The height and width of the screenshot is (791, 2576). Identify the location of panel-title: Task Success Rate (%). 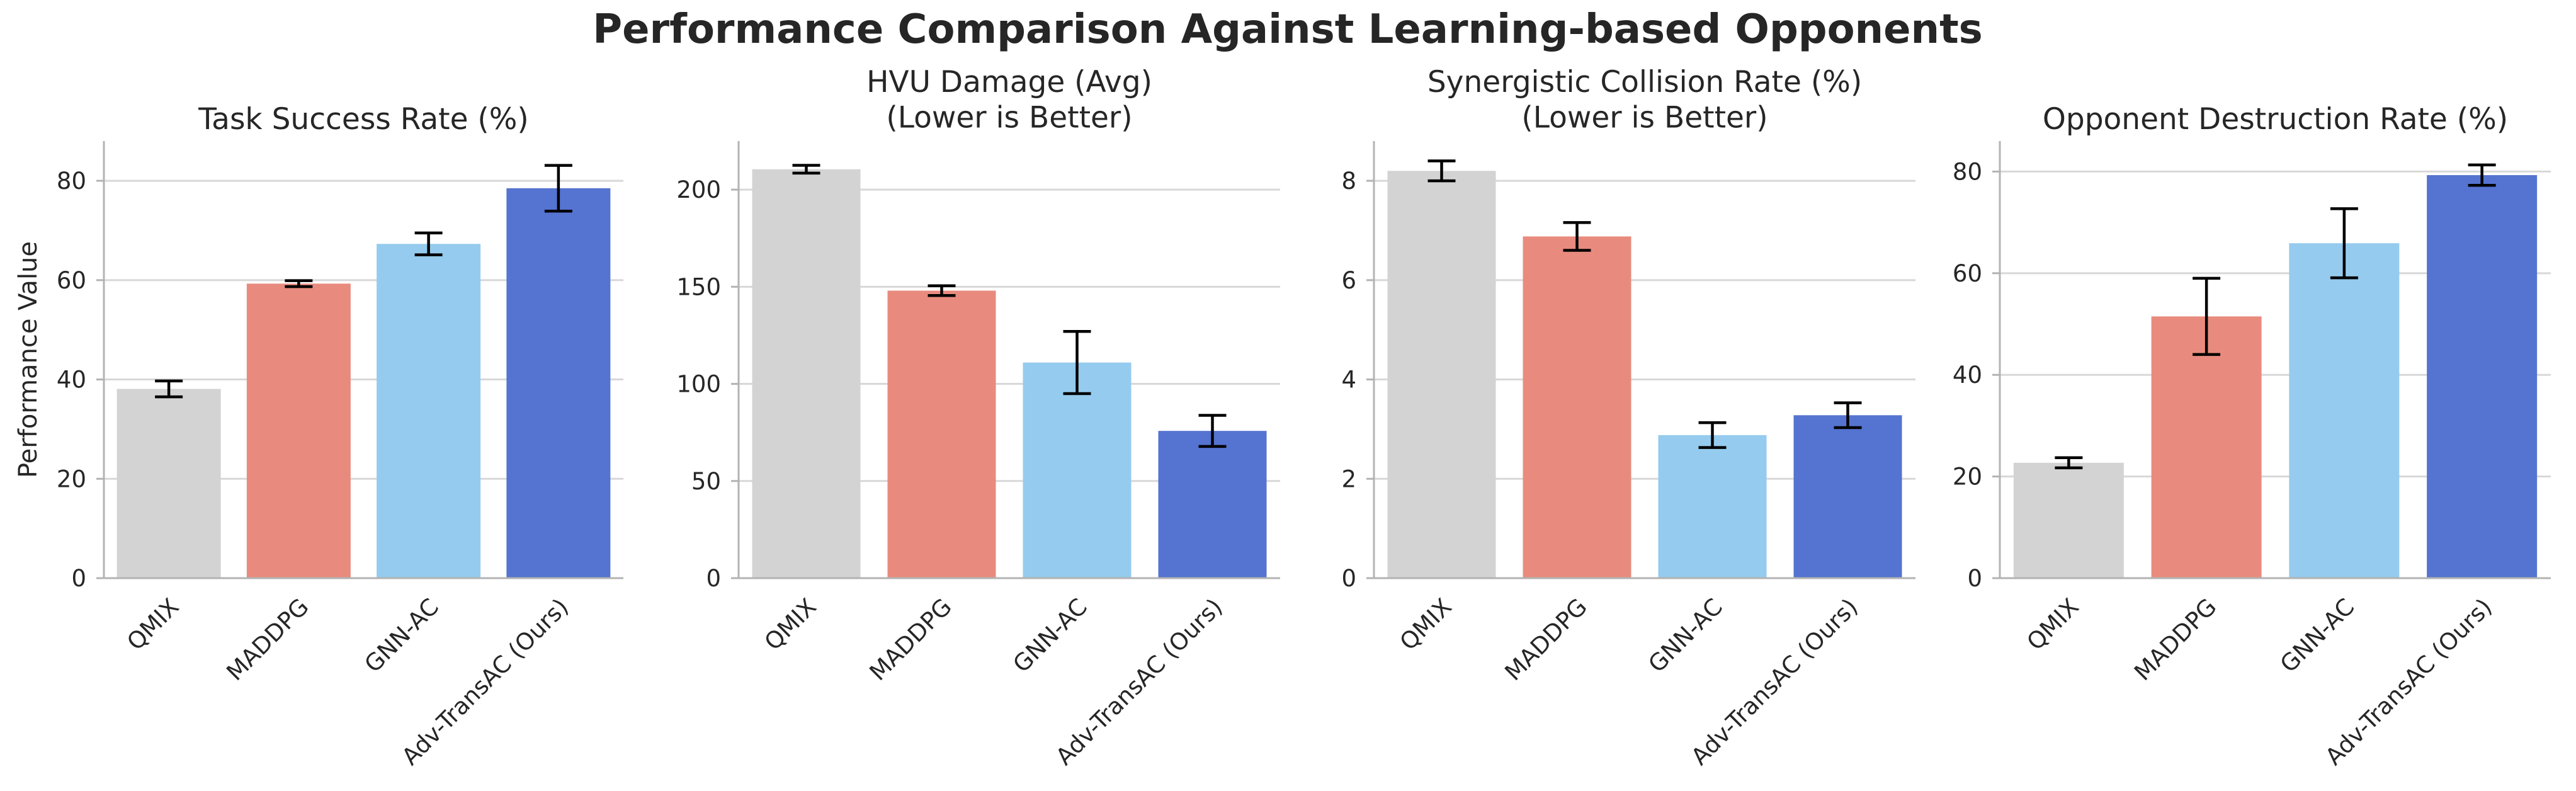
(363, 120).